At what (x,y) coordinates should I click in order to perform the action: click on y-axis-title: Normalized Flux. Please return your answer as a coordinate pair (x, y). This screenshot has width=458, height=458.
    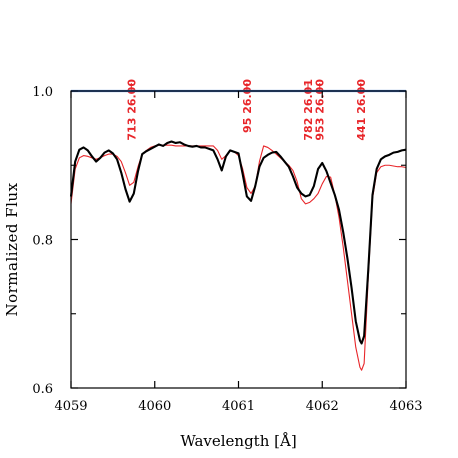
    Looking at the image, I should click on (12, 249).